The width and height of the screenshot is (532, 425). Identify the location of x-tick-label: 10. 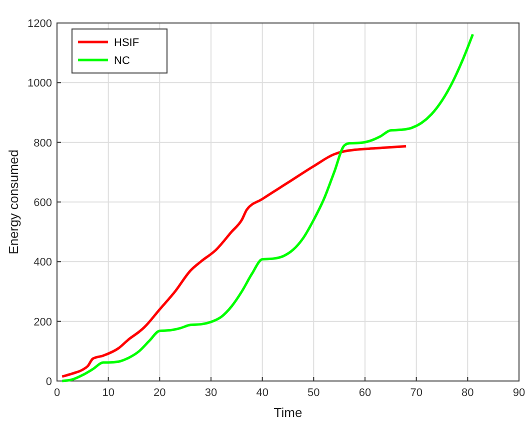
(108, 393).